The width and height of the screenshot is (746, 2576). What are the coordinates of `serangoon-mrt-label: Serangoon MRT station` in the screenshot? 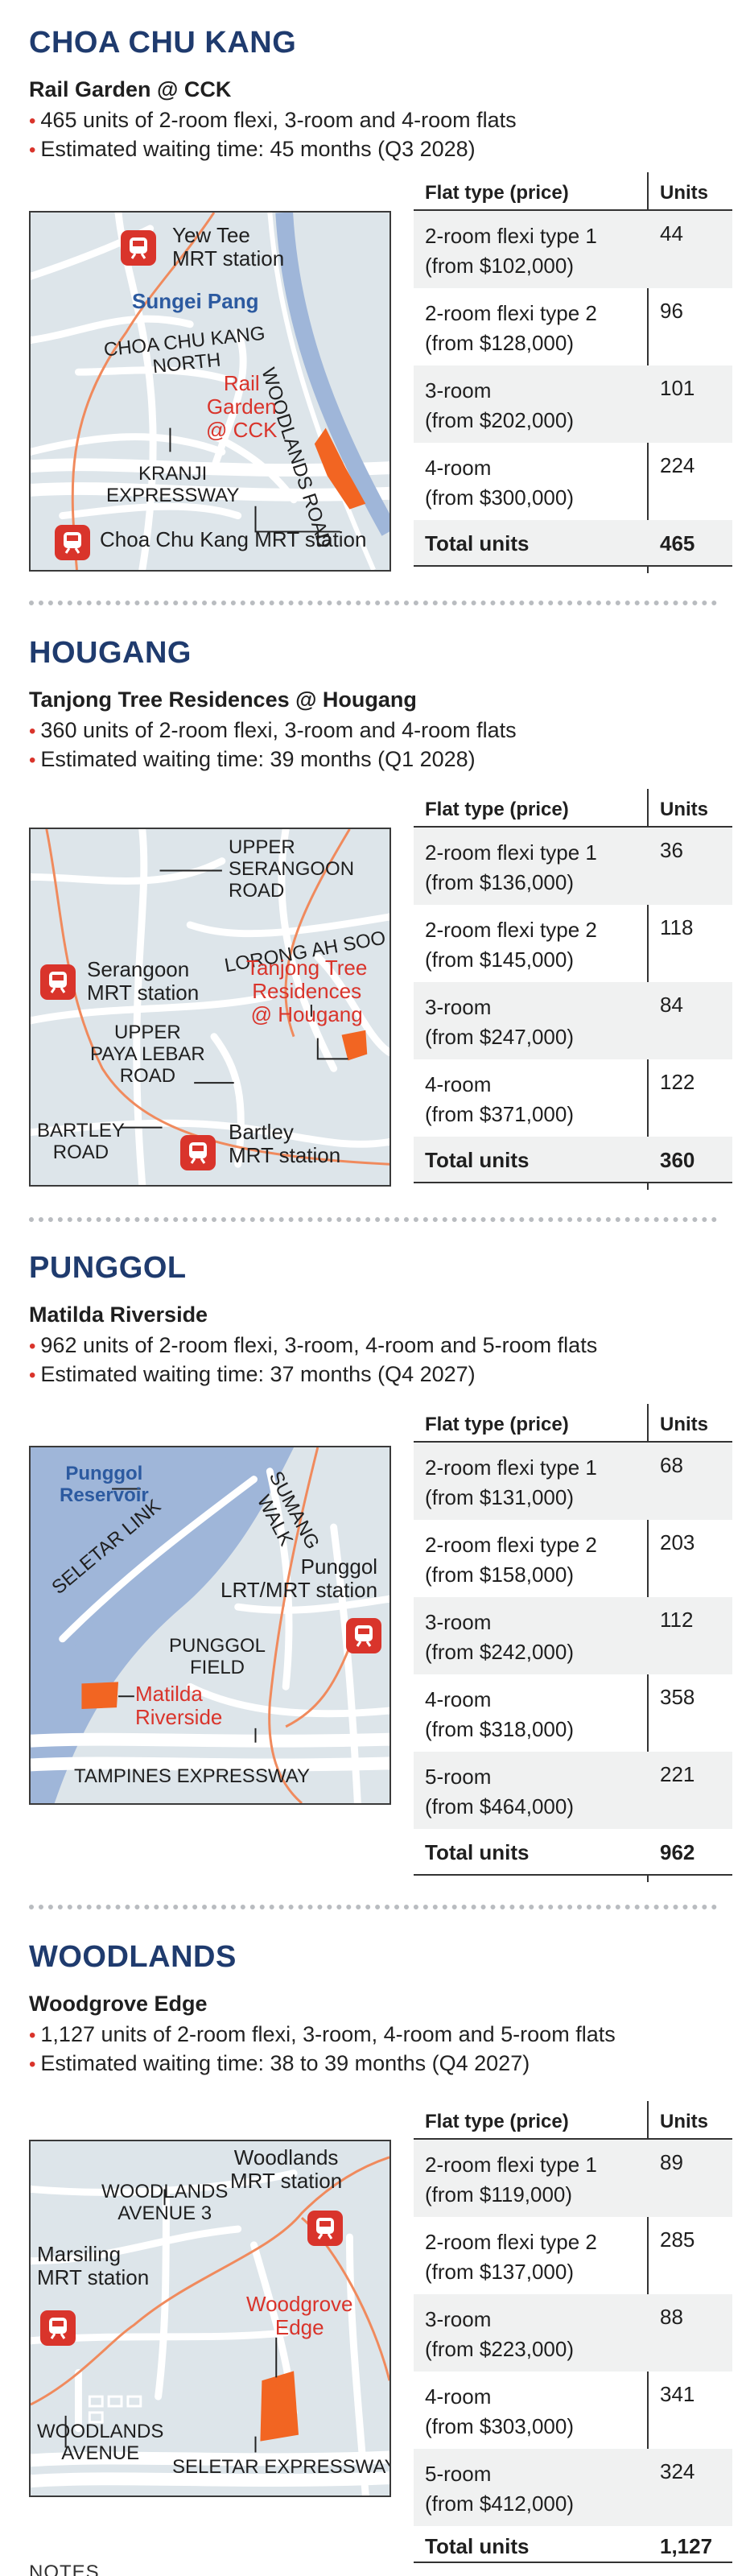 It's located at (143, 981).